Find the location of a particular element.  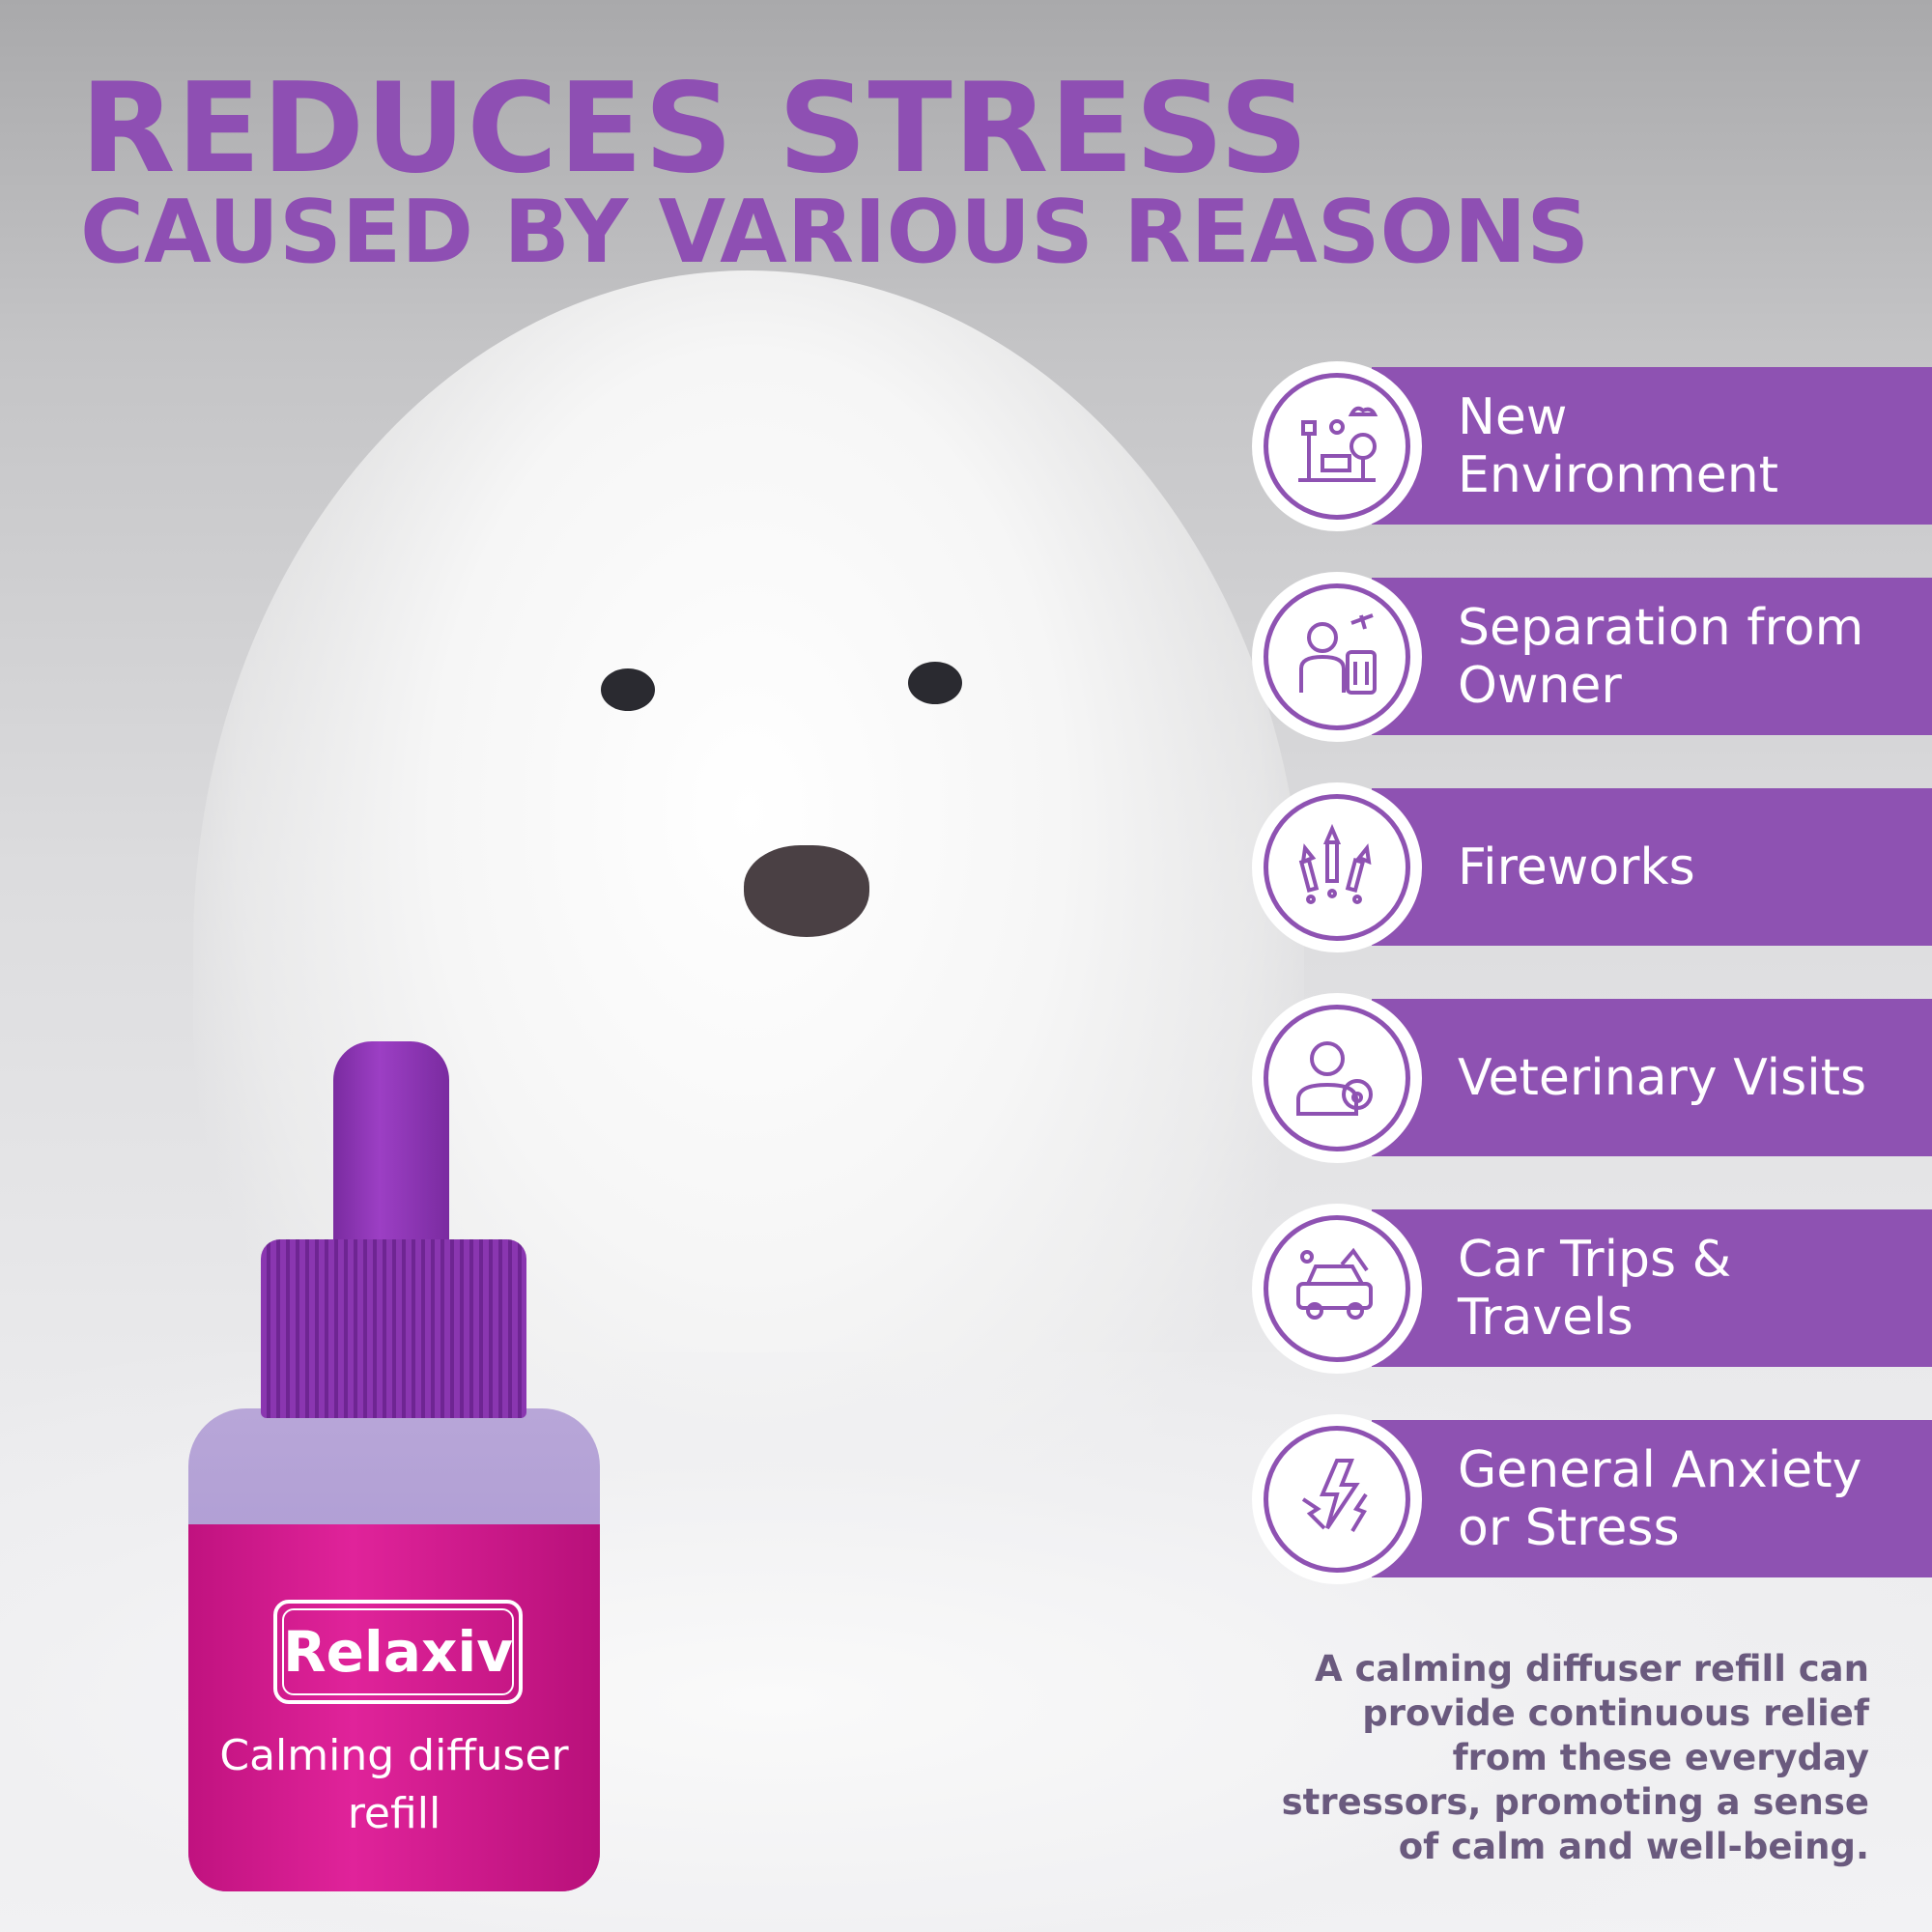

product-name-line: Calming diffuser is located at coordinates (394, 1755).